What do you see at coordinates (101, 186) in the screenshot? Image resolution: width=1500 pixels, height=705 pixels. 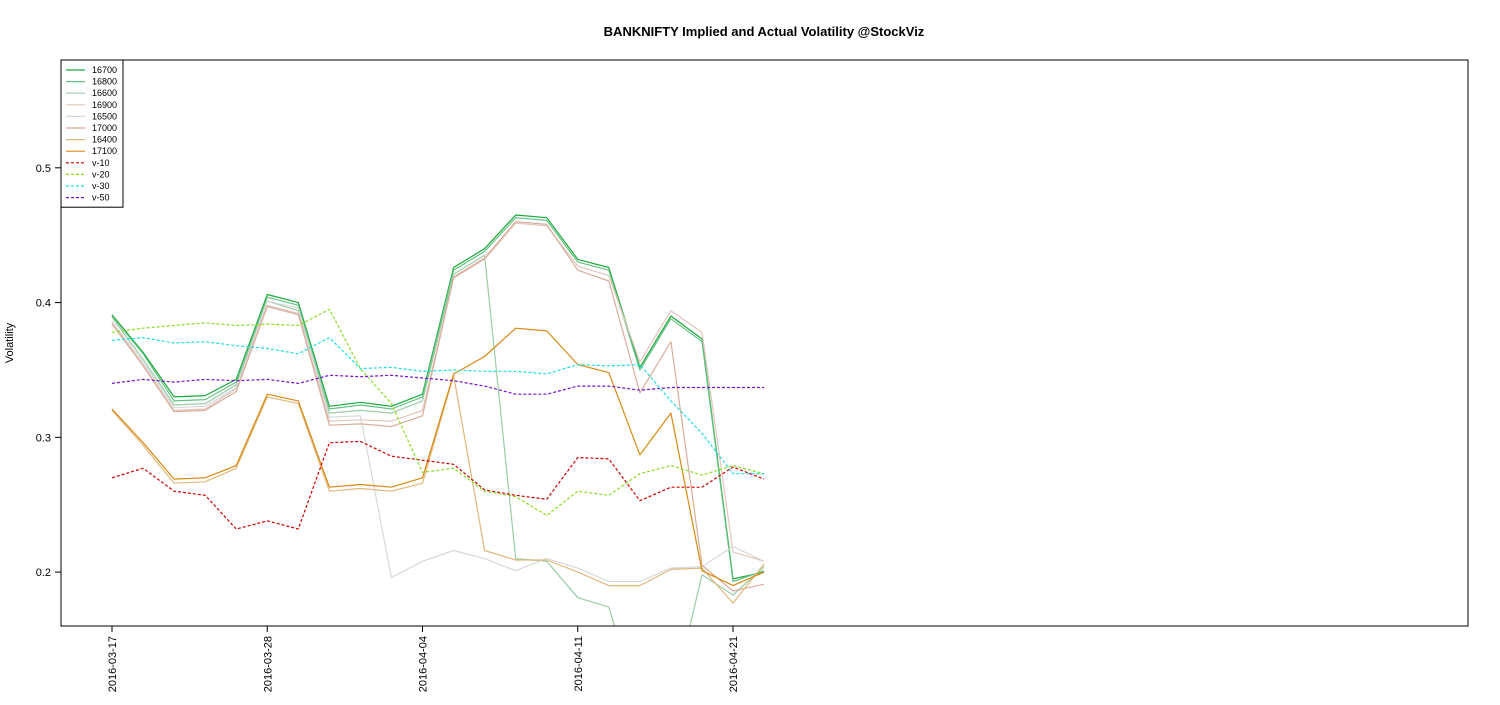 I see `legend-label-v-30: v-30` at bounding box center [101, 186].